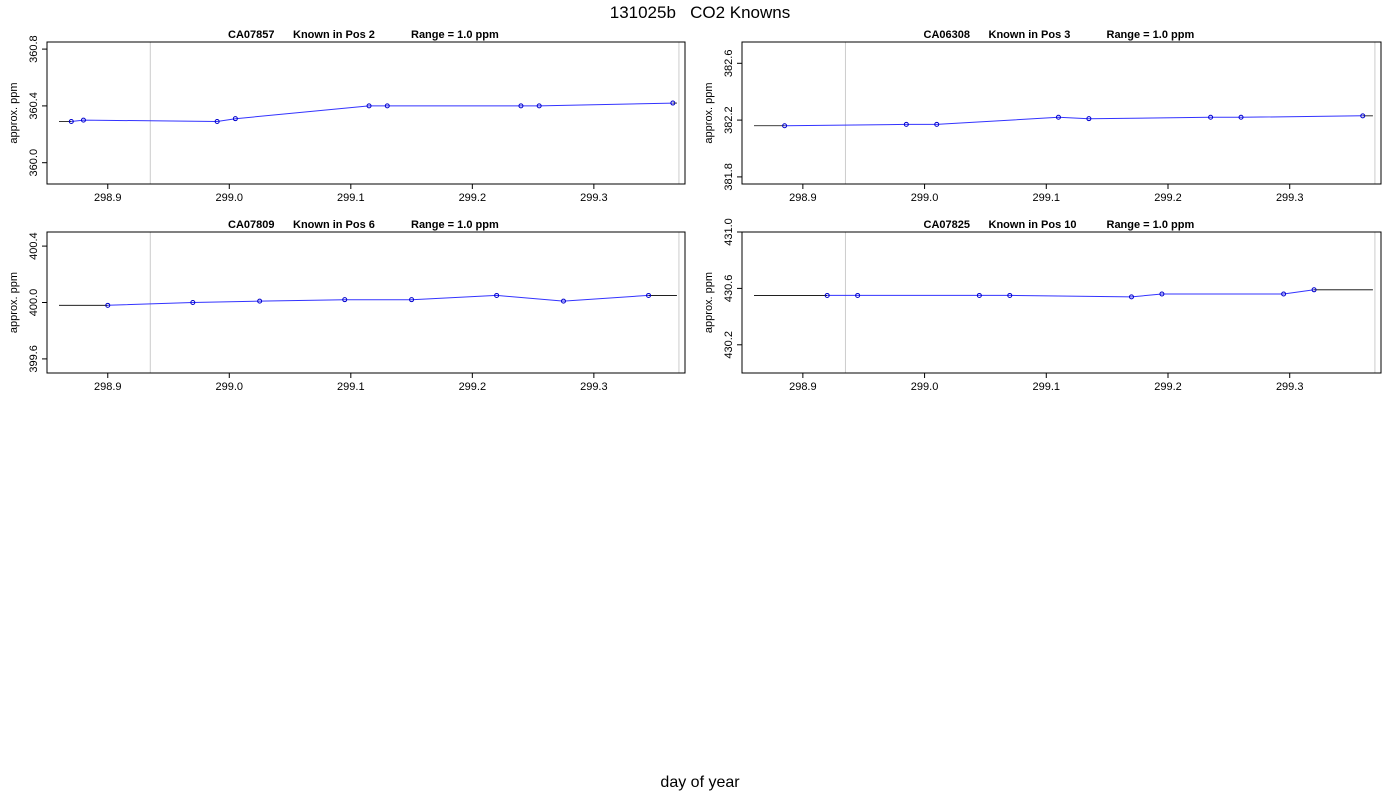 Image resolution: width=1400 pixels, height=800 pixels. What do you see at coordinates (947, 225) in the screenshot?
I see `panel-title-part-1: CA07825` at bounding box center [947, 225].